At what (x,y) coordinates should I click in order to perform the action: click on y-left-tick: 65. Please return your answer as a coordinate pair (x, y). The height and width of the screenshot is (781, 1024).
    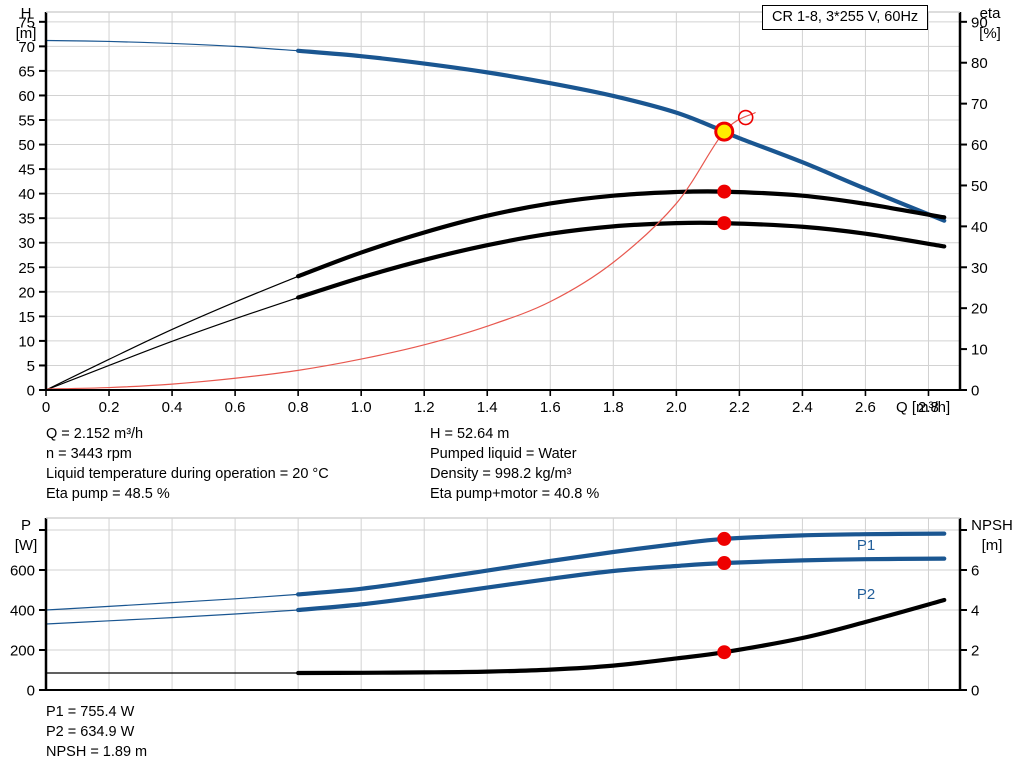
    Looking at the image, I should click on (26, 71).